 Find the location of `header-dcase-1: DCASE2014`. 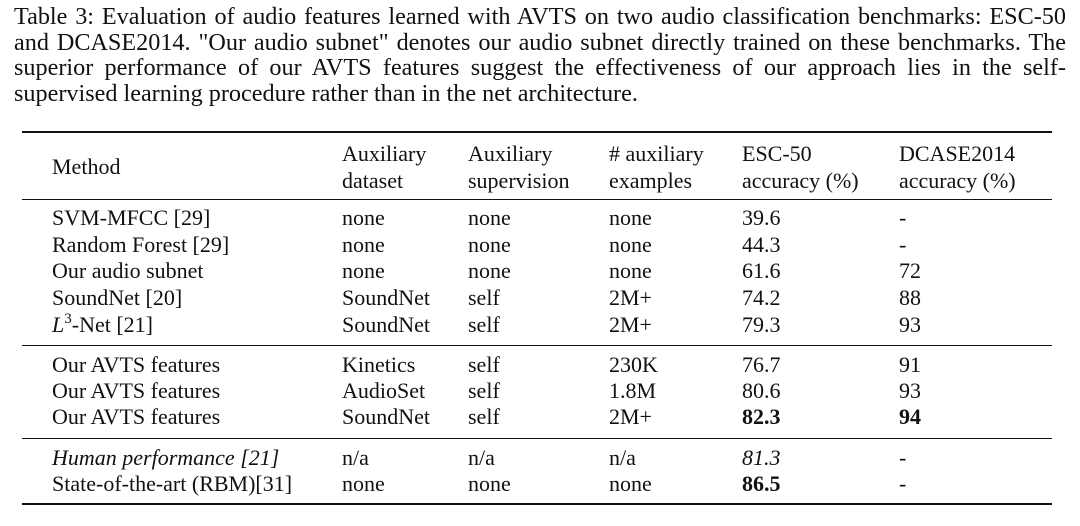

header-dcase-1: DCASE2014 is located at coordinates (957, 153).